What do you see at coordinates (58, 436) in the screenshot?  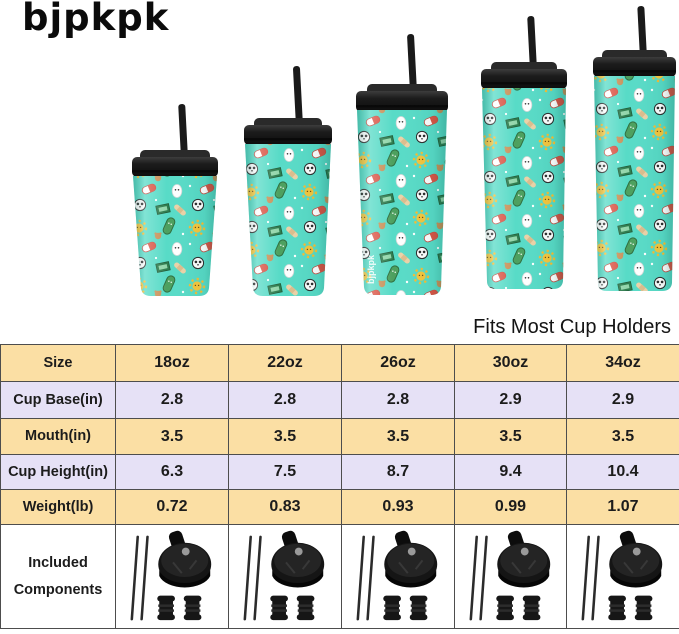 I see `row-label-mouth: Mouth(in)` at bounding box center [58, 436].